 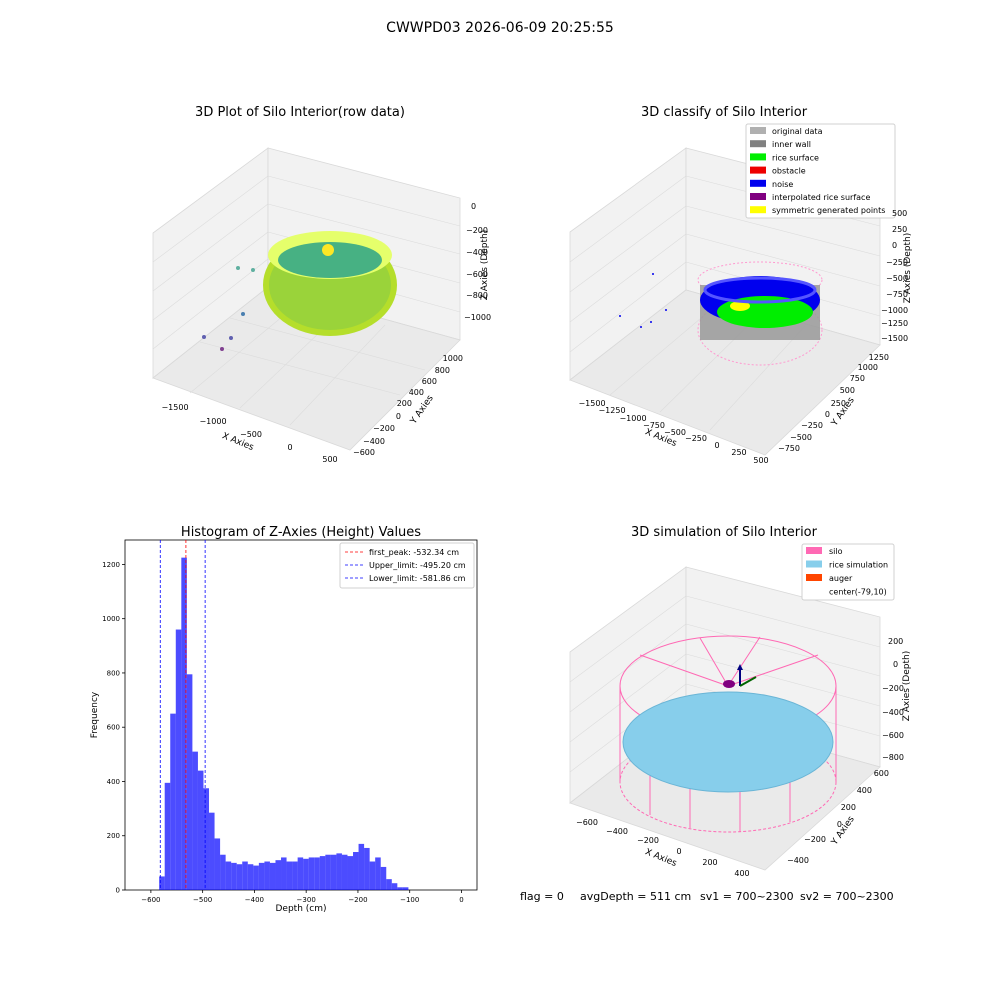 What do you see at coordinates (485, 265) in the screenshot?
I see `raw-zlabel: Z Axies (Depth)` at bounding box center [485, 265].